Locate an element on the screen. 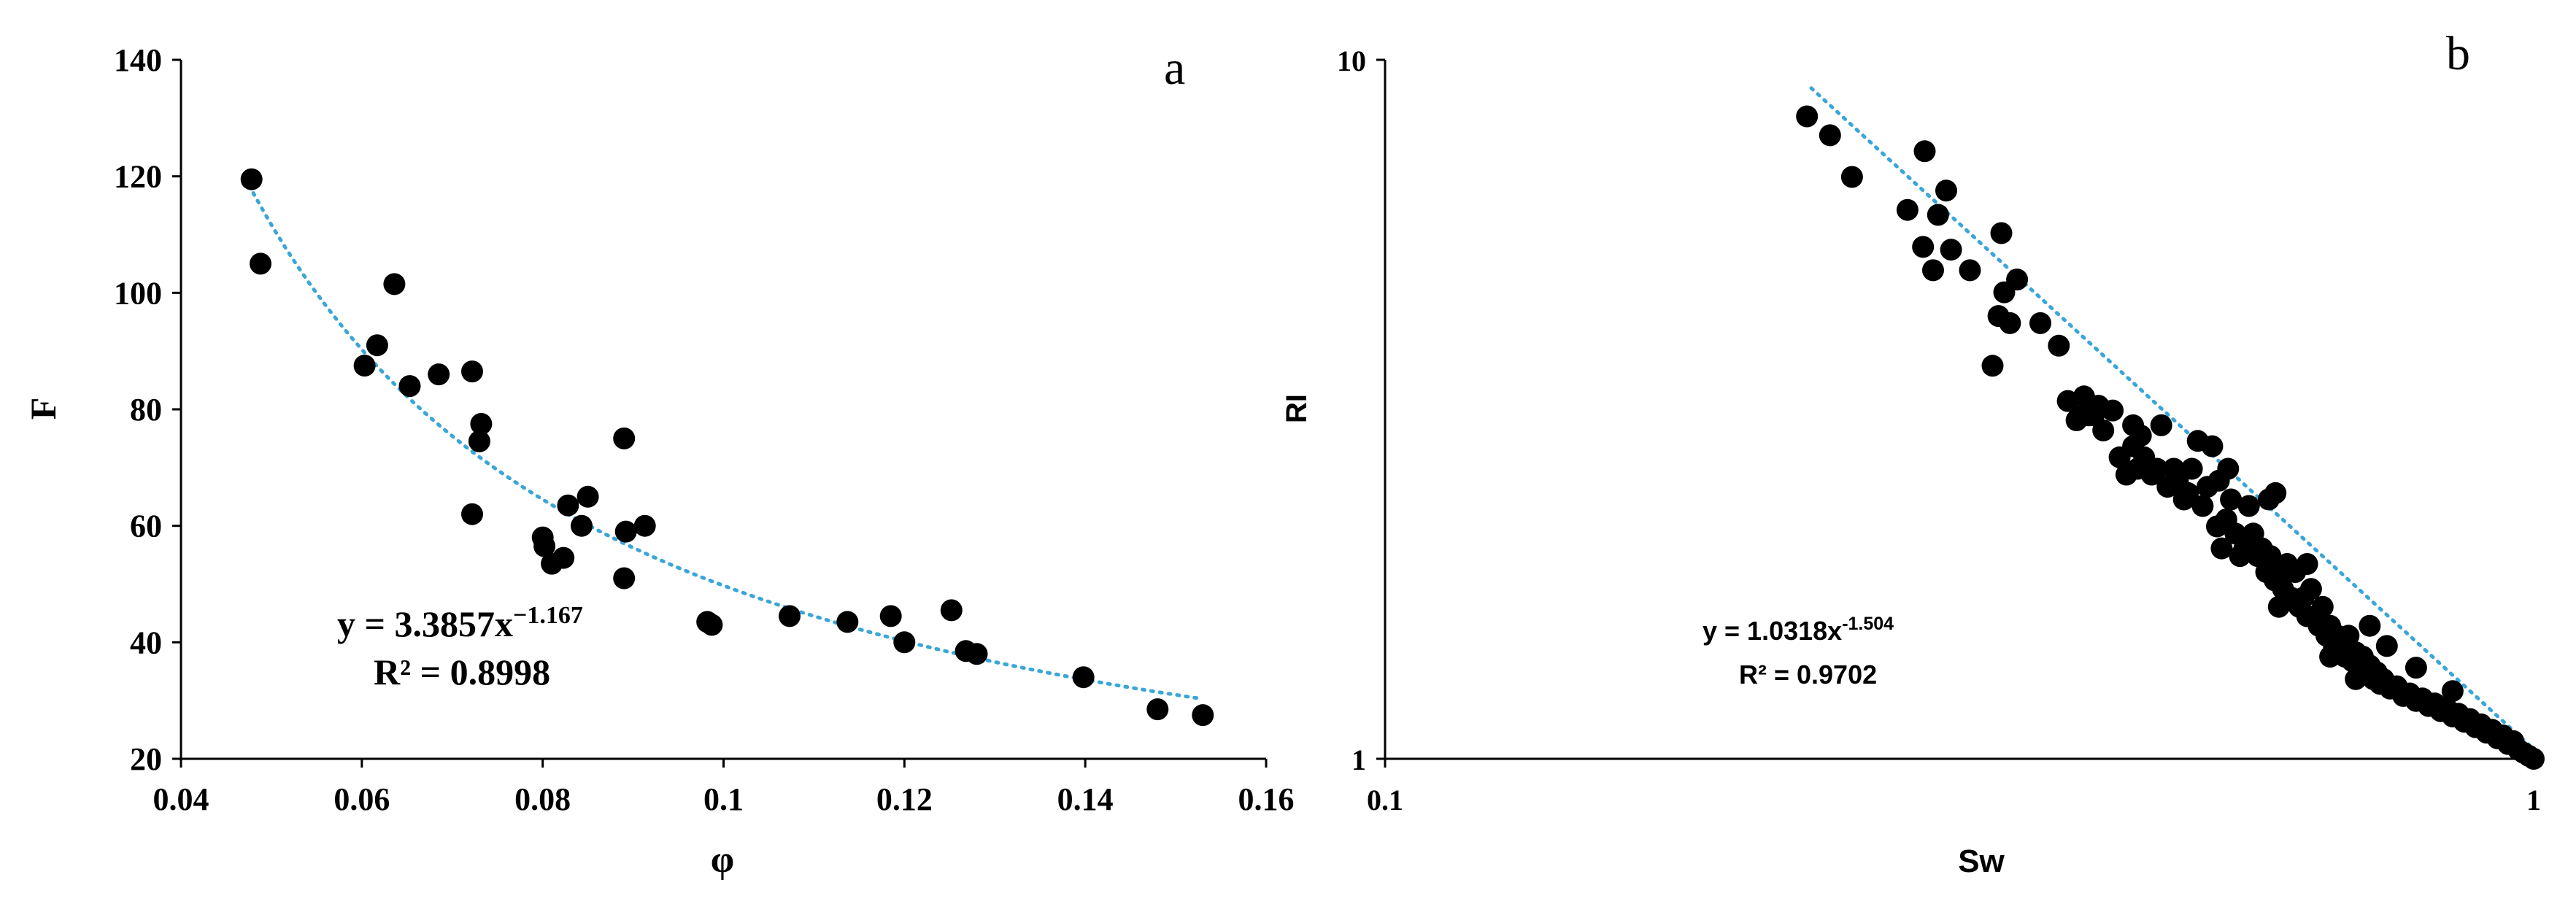  y-tick-label: 60 is located at coordinates (146, 526).